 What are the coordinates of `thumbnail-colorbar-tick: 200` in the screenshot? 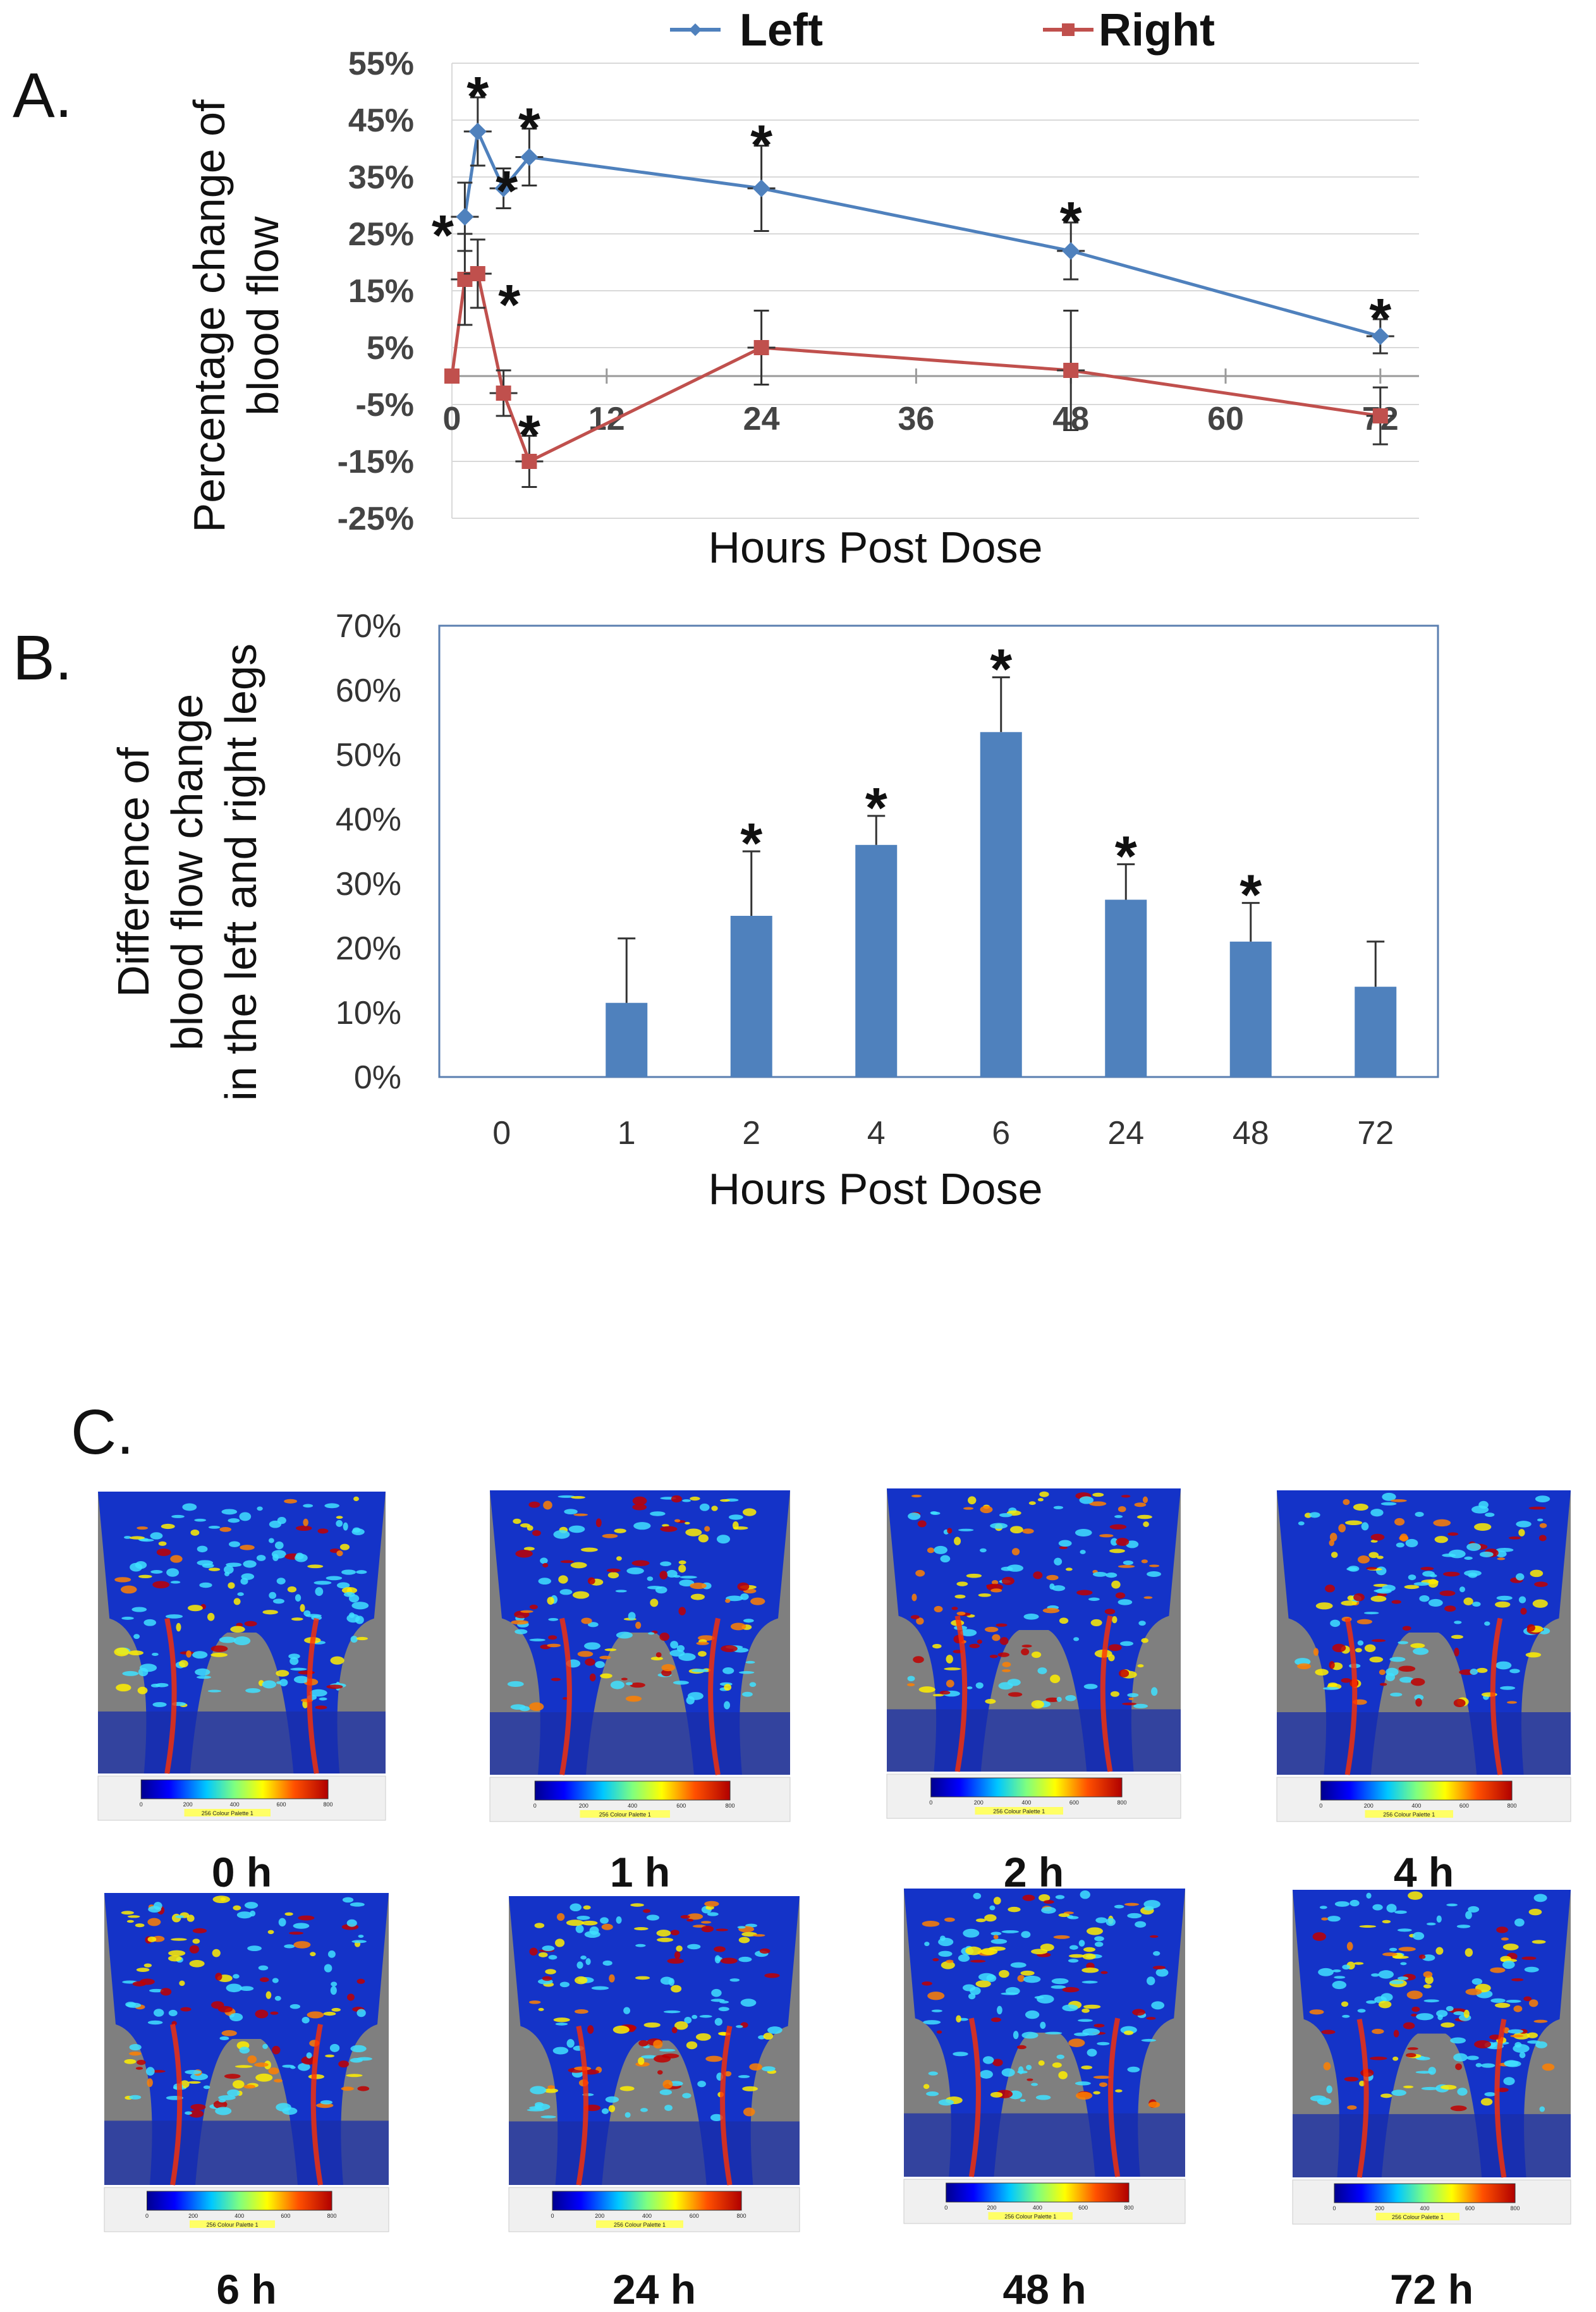 It's located at (1379, 2208).